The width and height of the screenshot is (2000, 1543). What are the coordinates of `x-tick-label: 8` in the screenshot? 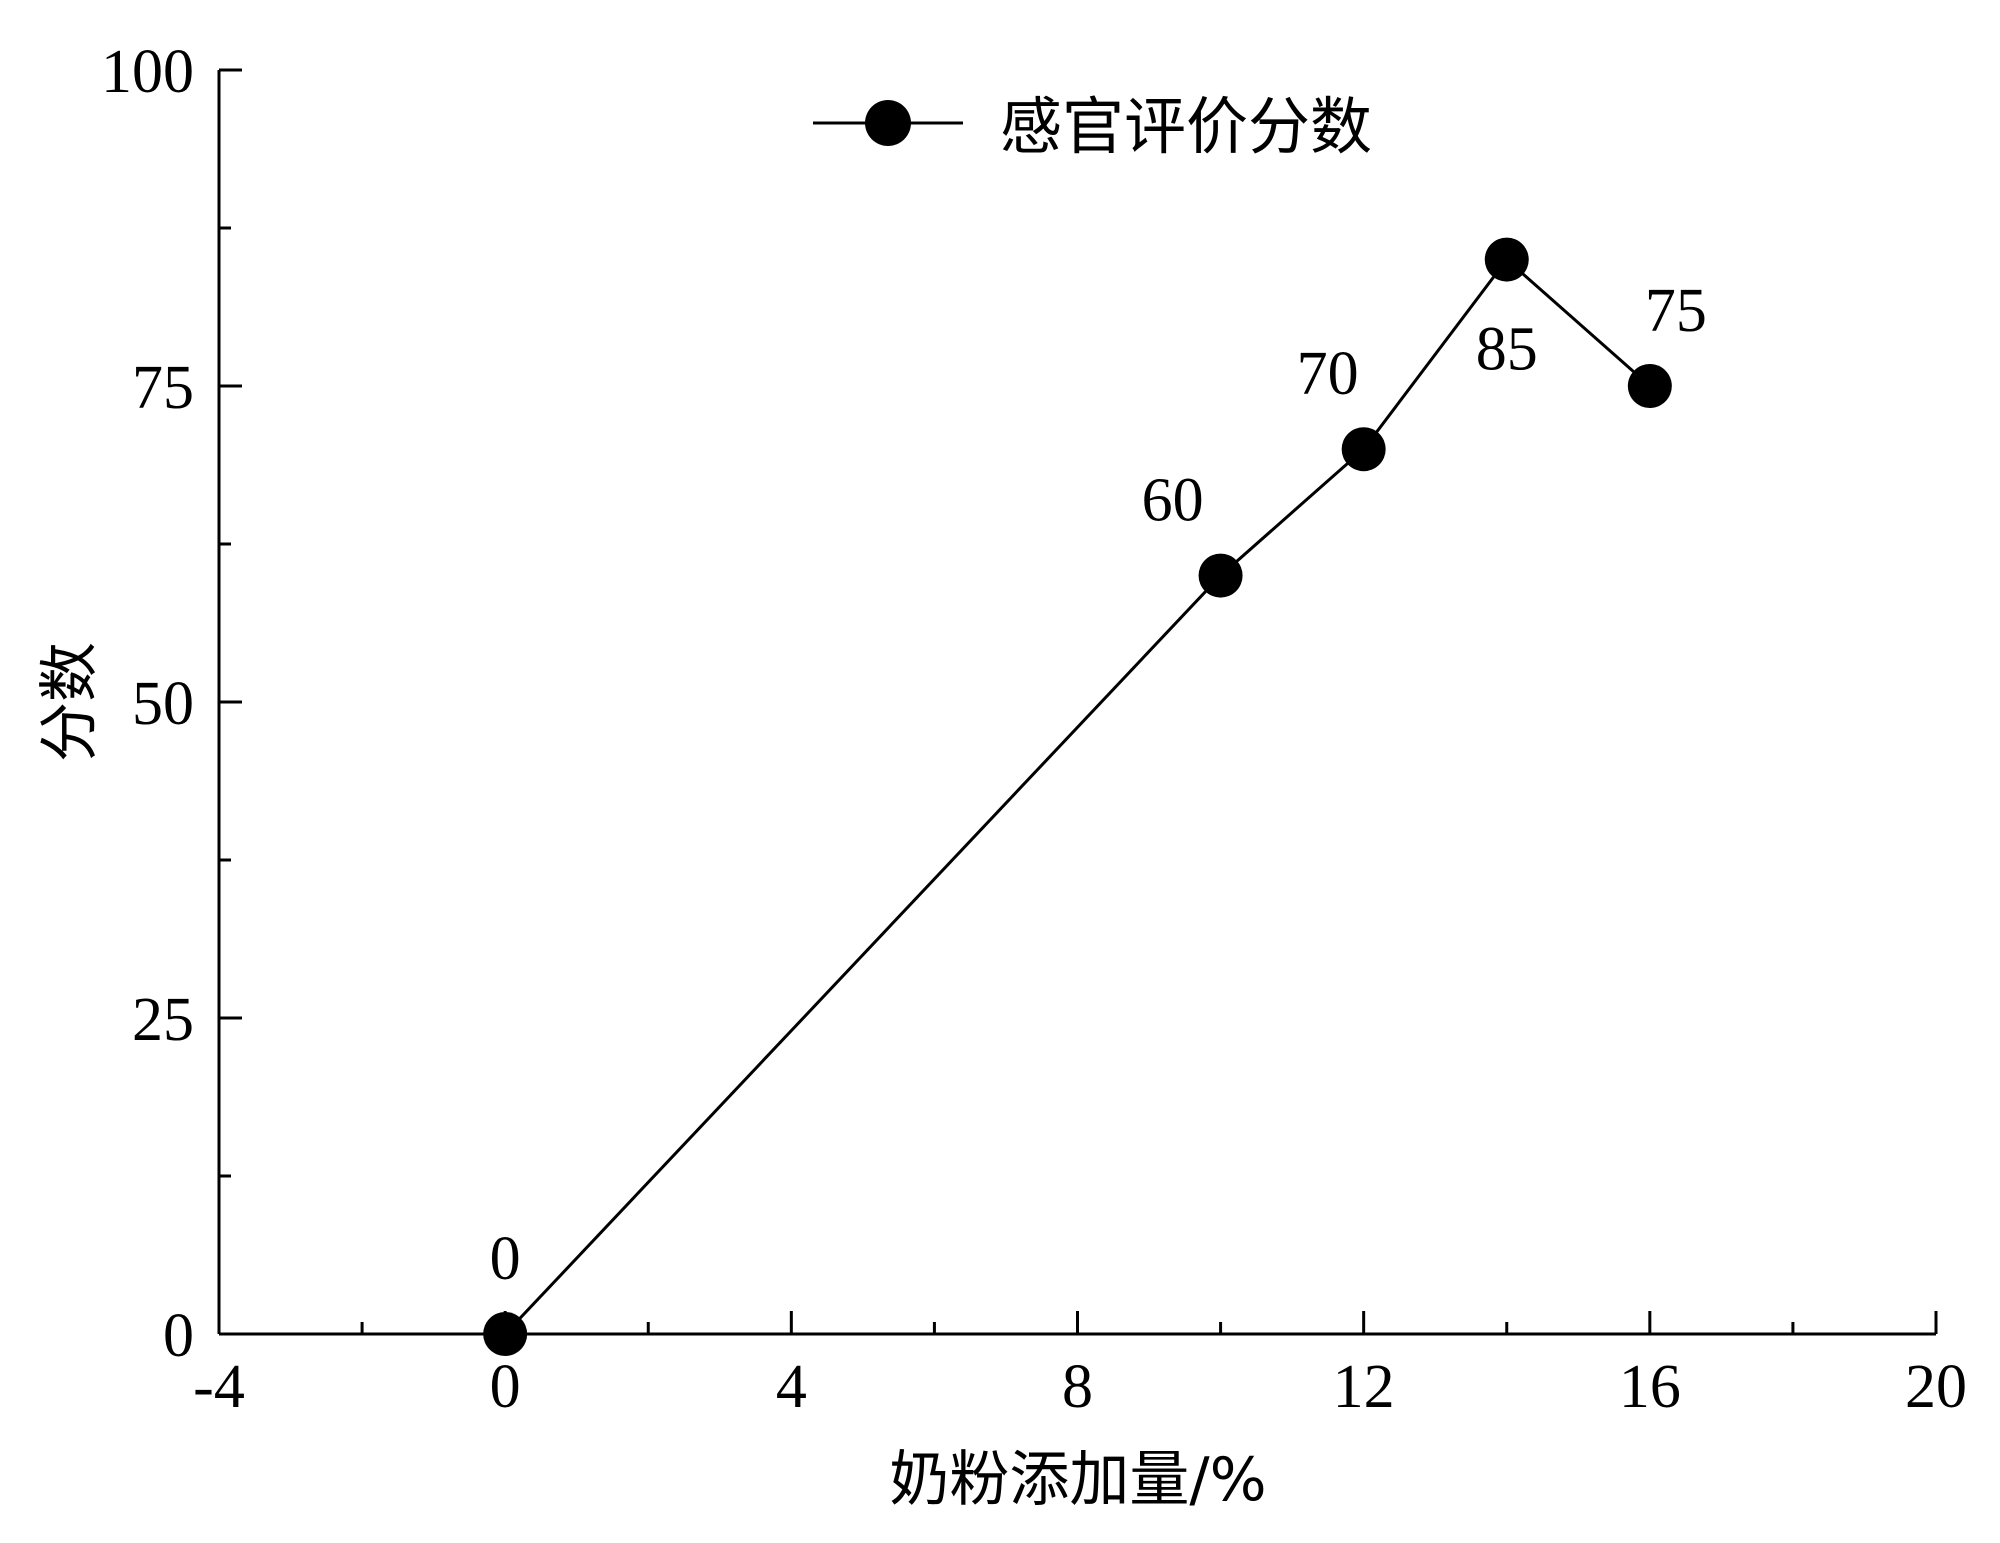 It's located at (1077, 1387).